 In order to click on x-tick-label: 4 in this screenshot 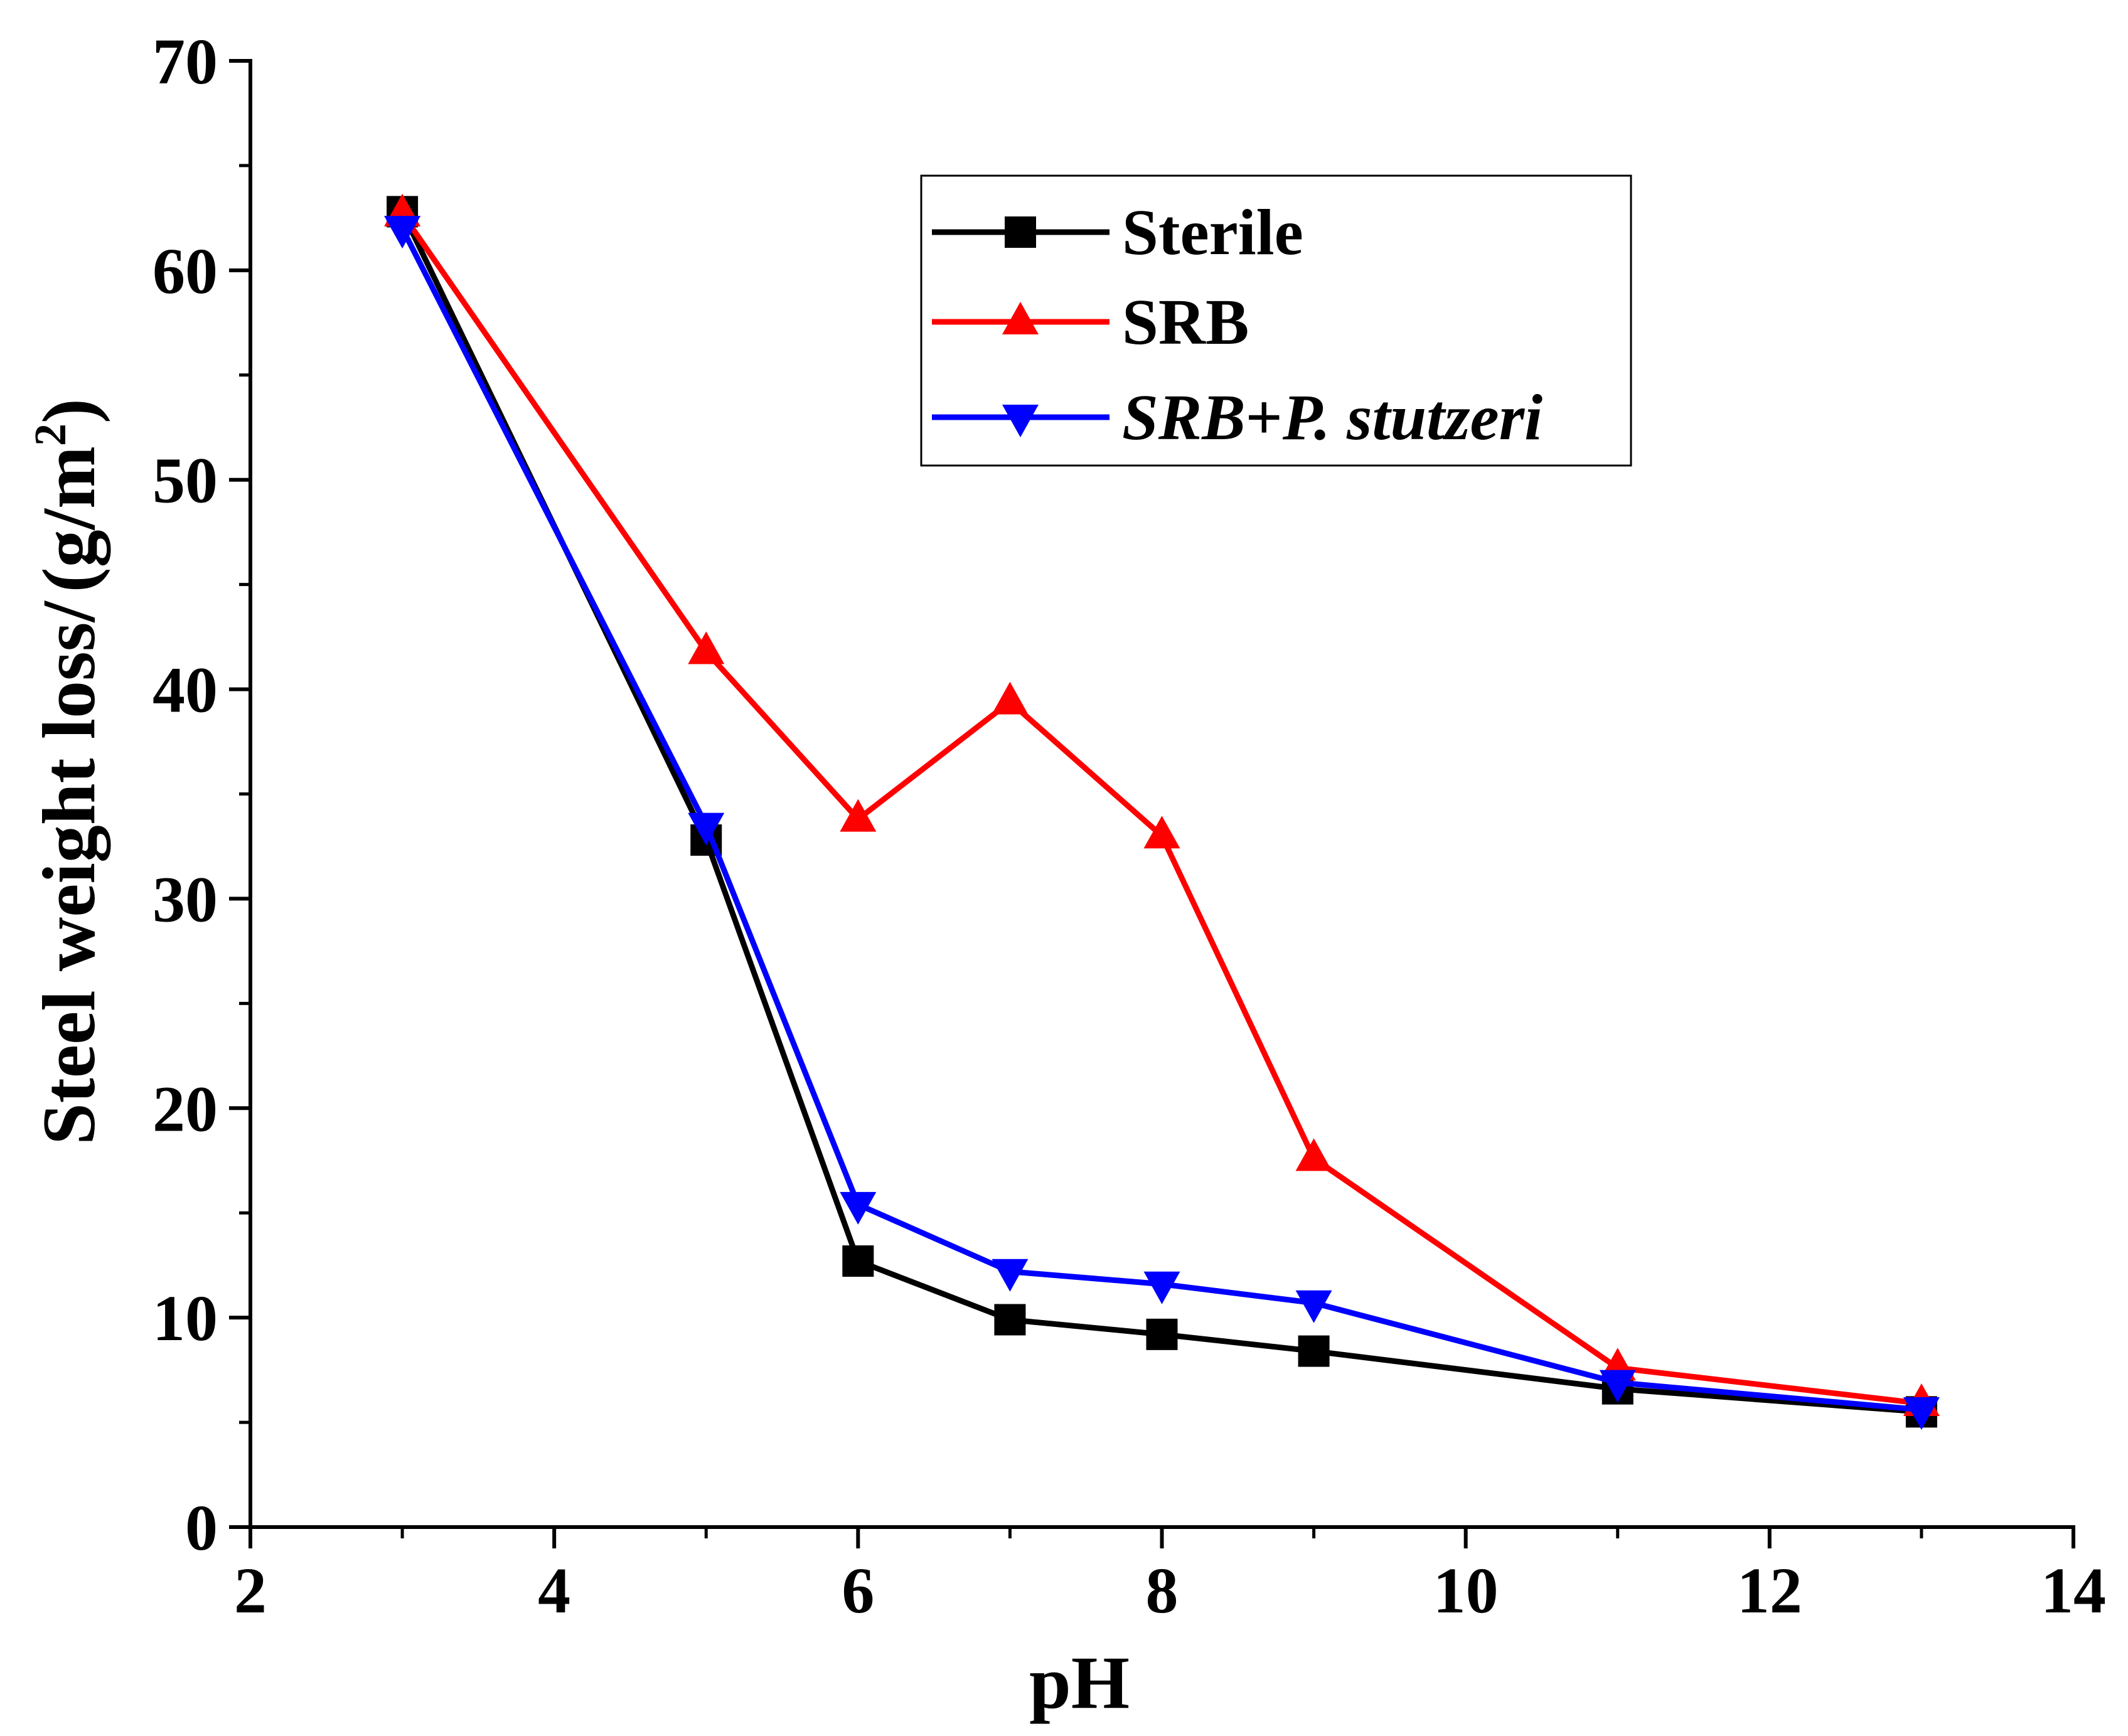, I will do `click(554, 1591)`.